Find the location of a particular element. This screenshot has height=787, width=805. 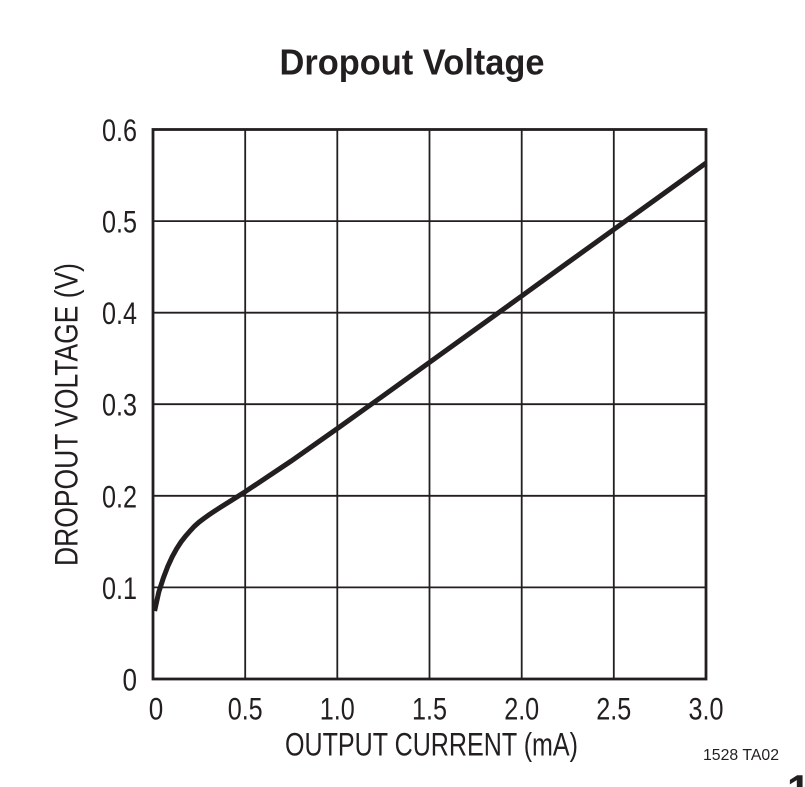

svg-text: 2.5 is located at coordinates (613, 709).